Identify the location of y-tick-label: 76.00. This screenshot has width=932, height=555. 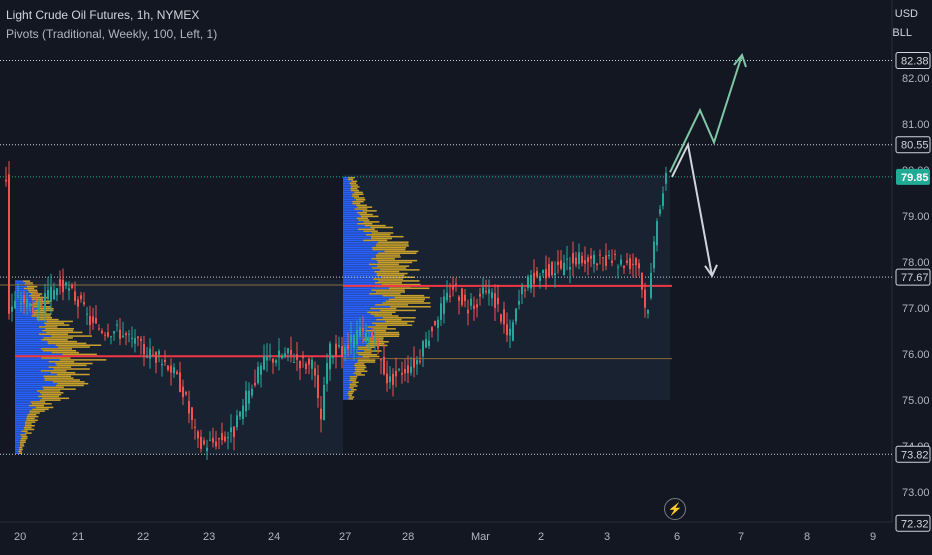
(916, 355).